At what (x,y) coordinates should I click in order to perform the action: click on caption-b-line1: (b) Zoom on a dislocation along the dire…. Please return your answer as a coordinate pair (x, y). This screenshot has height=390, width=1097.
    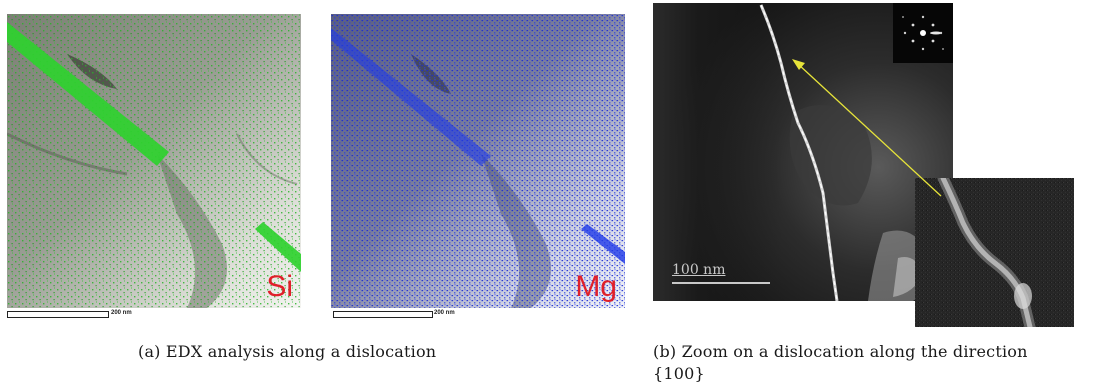
    Looking at the image, I should click on (840, 352).